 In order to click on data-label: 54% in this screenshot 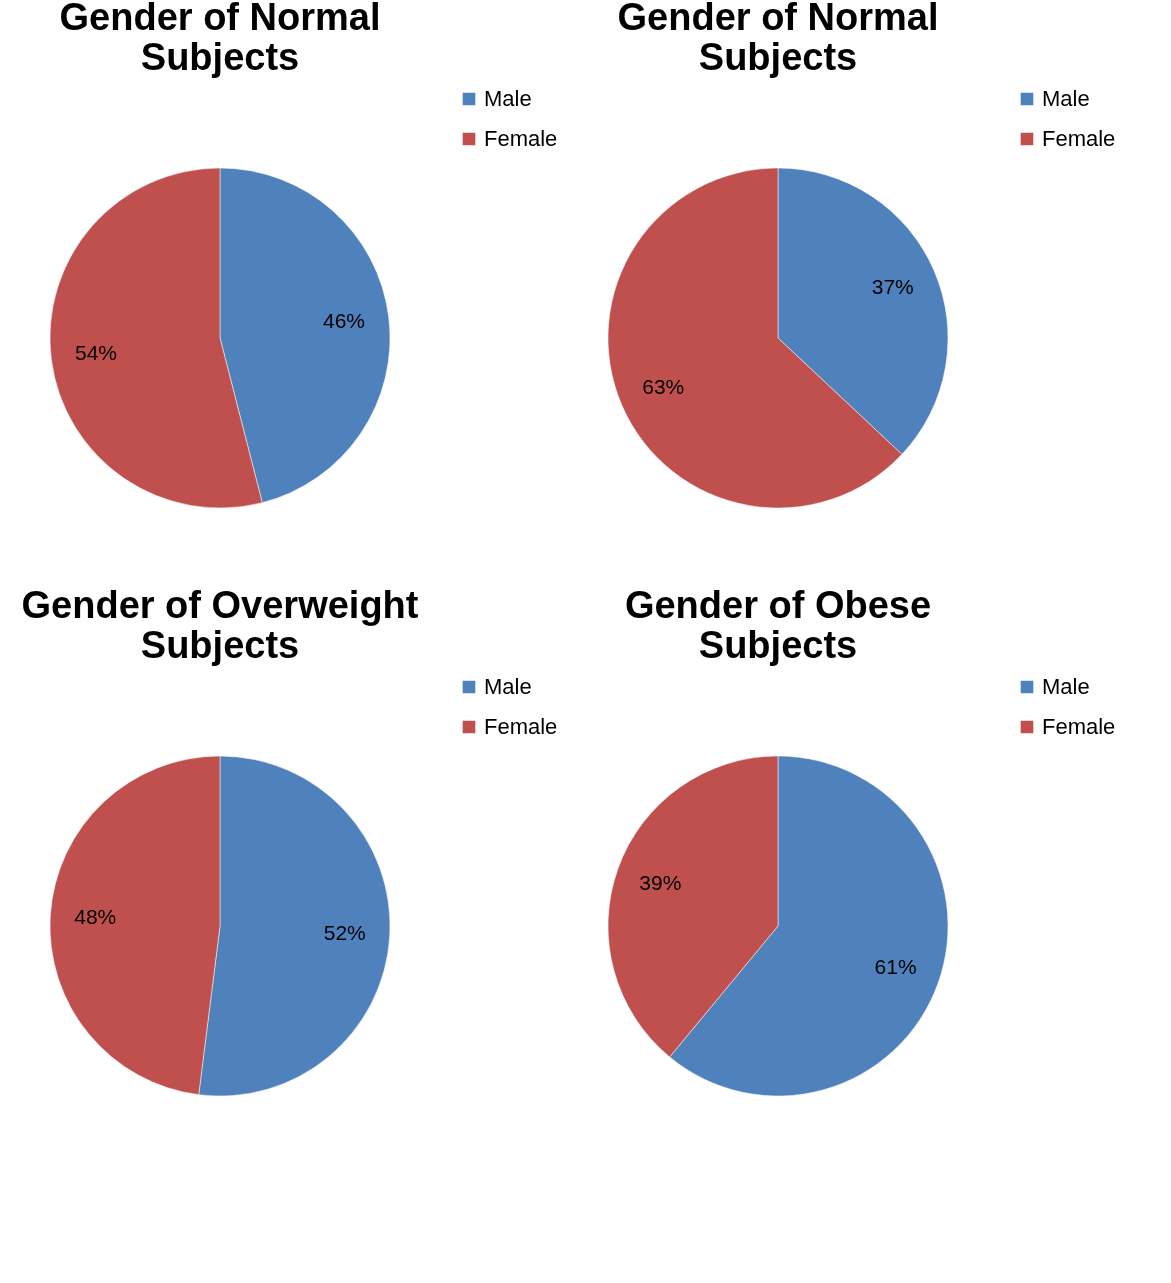, I will do `click(95, 352)`.